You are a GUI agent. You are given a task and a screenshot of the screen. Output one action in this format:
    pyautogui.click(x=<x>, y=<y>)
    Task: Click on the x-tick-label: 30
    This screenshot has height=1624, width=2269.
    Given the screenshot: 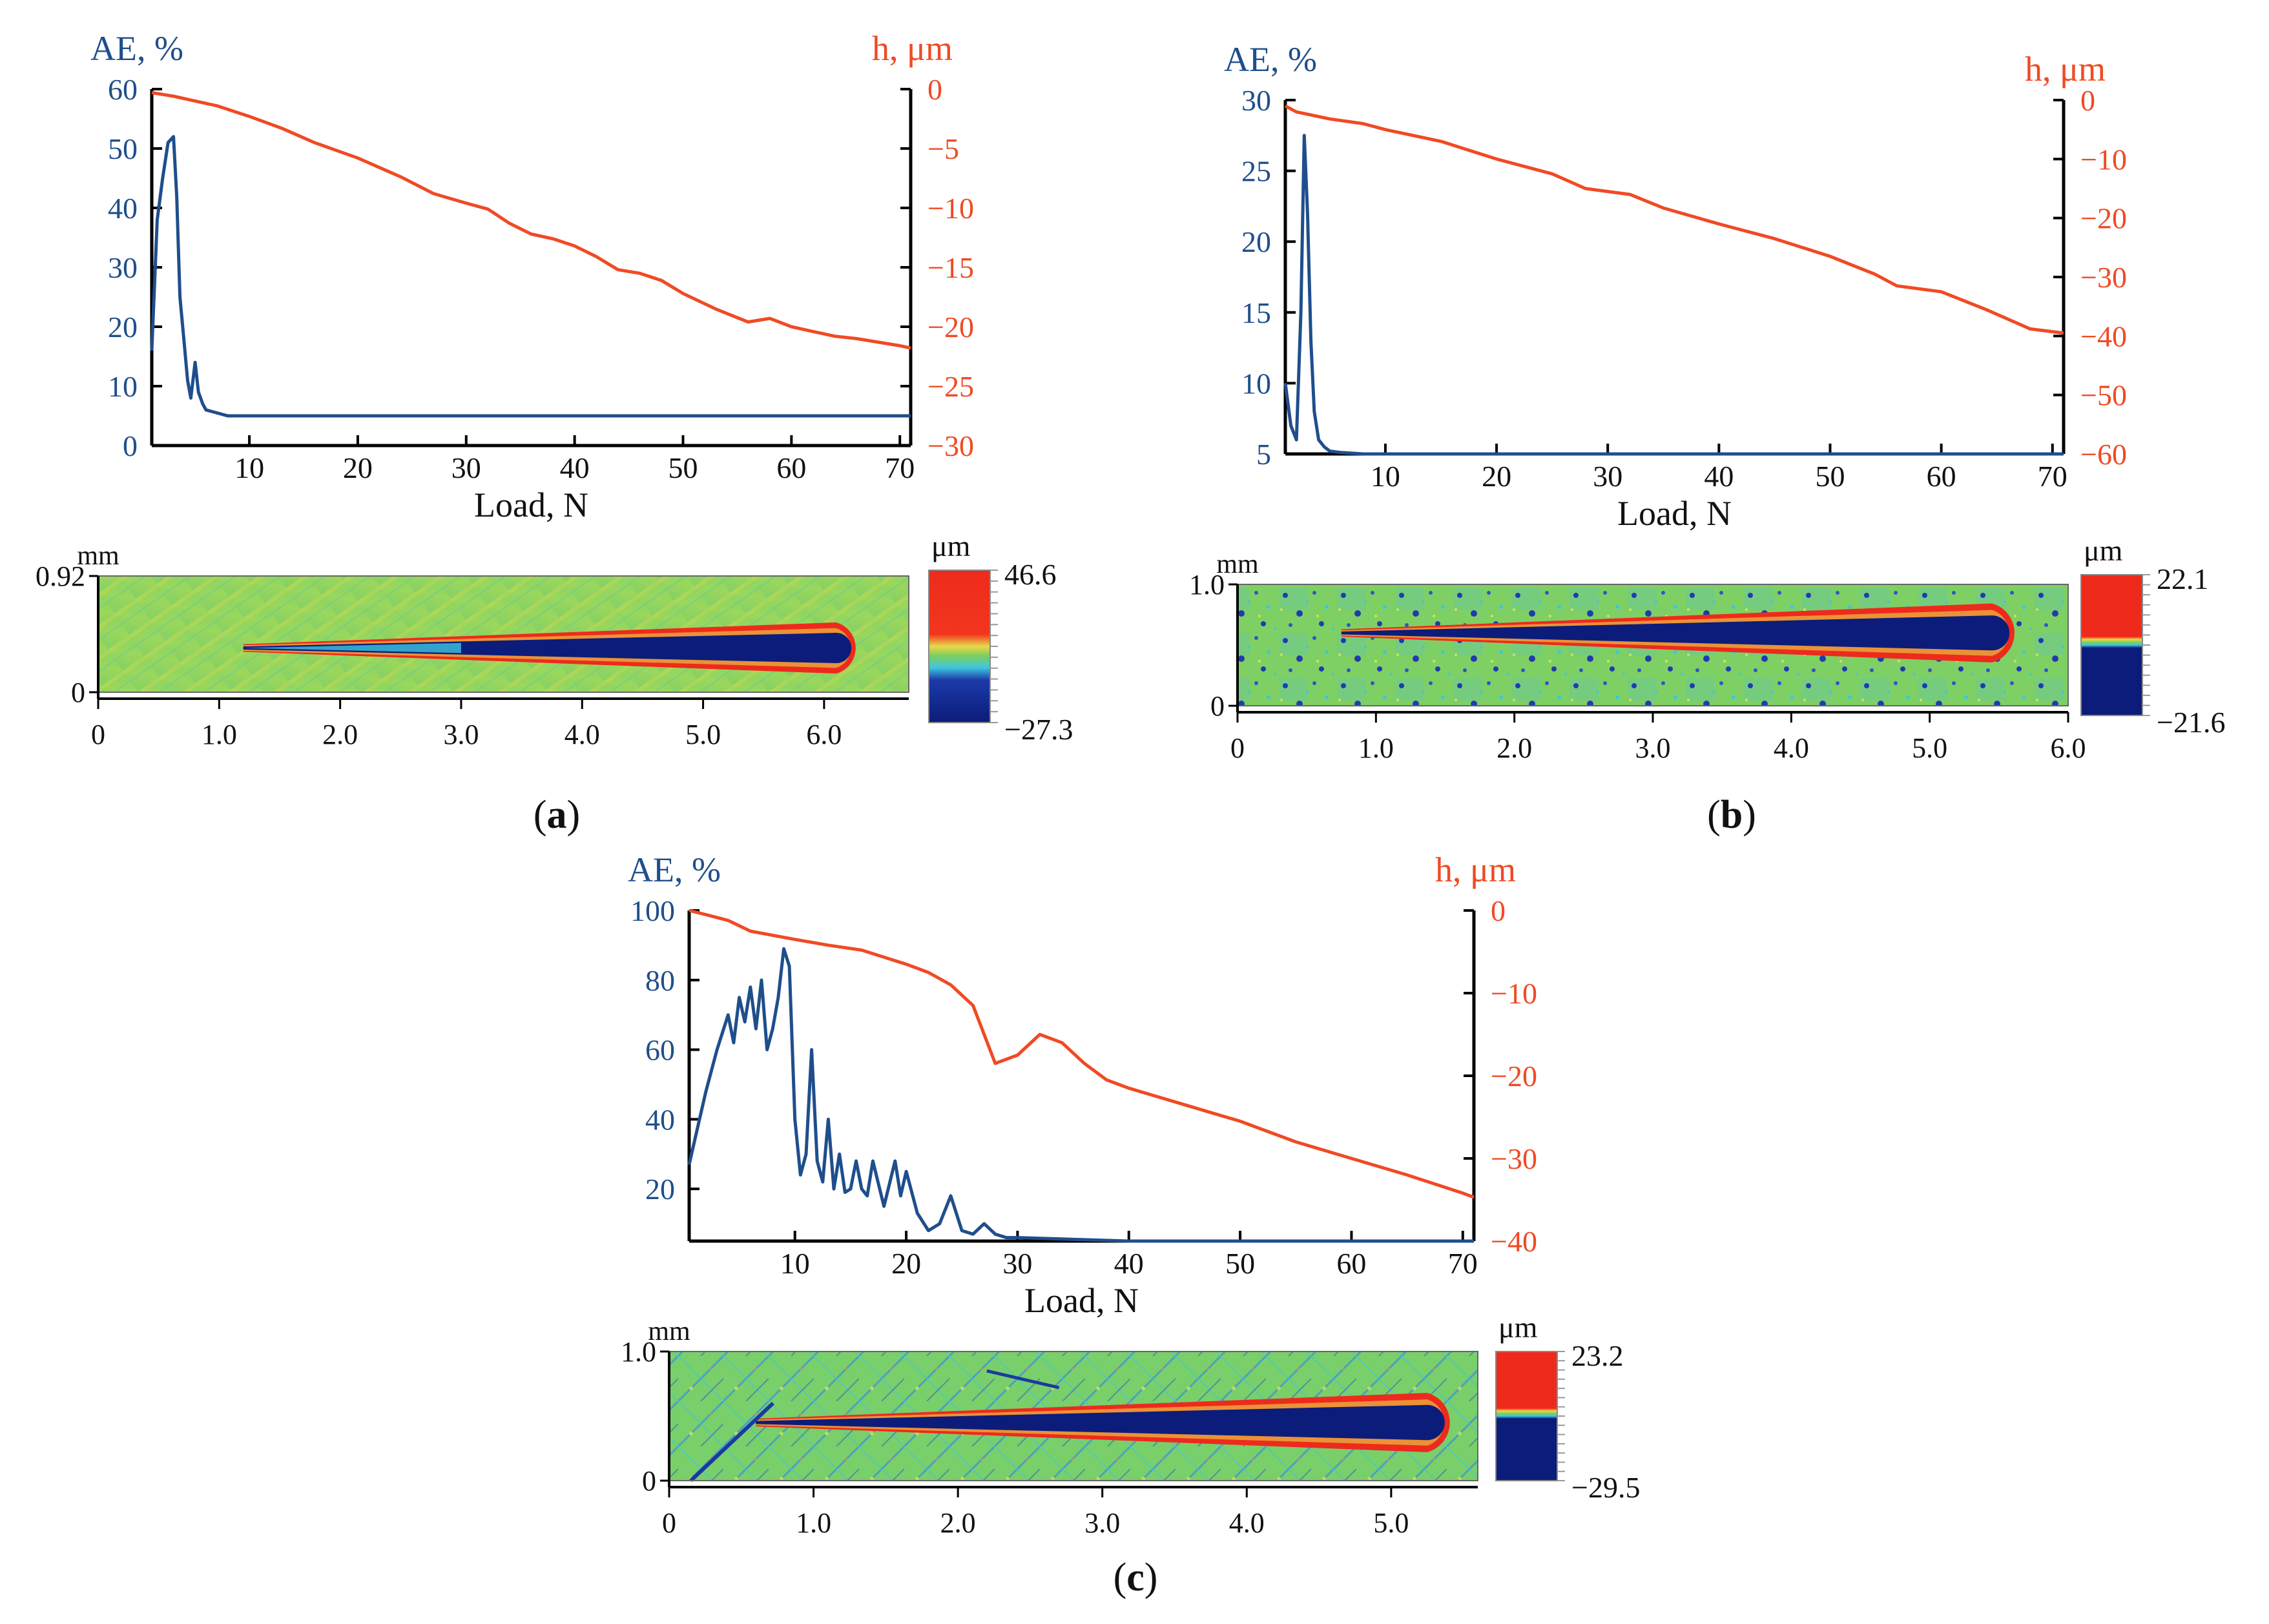 What is the action you would take?
    pyautogui.click(x=1607, y=476)
    